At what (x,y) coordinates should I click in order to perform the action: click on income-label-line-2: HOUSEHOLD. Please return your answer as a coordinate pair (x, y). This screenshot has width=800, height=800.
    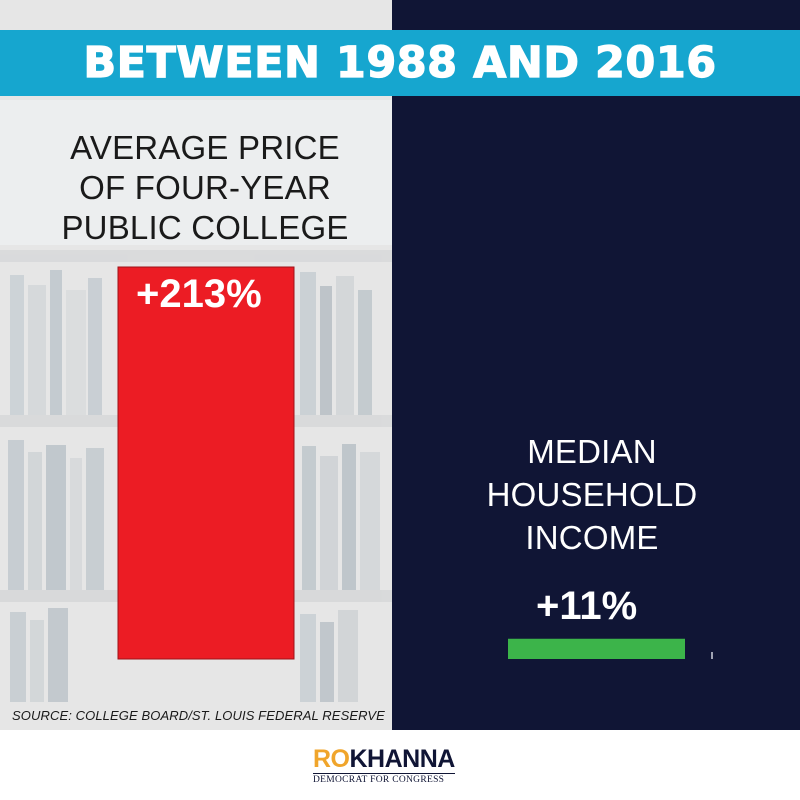
    Looking at the image, I should click on (592, 494).